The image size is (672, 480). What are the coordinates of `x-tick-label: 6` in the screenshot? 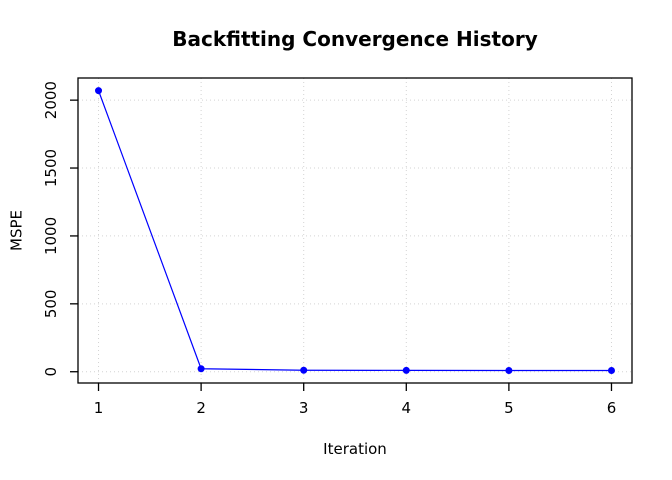 It's located at (612, 408).